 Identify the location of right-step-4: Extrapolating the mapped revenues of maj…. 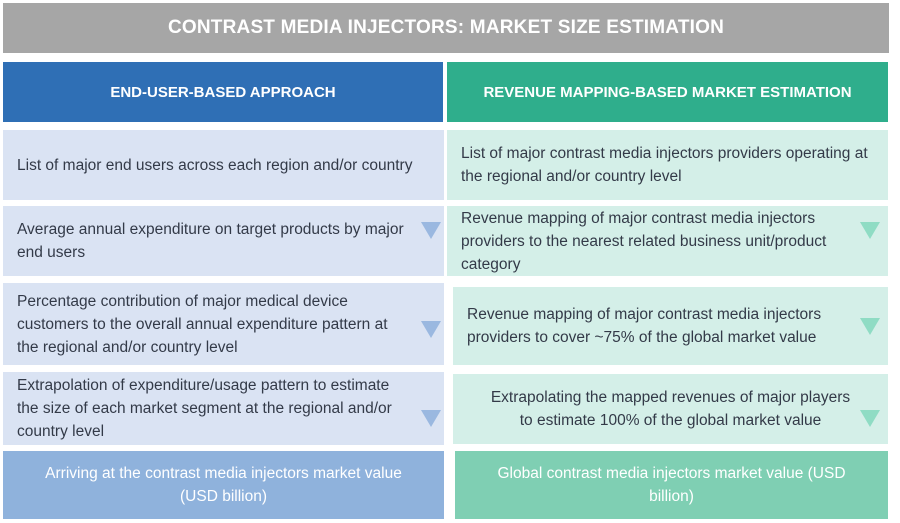
(670, 409).